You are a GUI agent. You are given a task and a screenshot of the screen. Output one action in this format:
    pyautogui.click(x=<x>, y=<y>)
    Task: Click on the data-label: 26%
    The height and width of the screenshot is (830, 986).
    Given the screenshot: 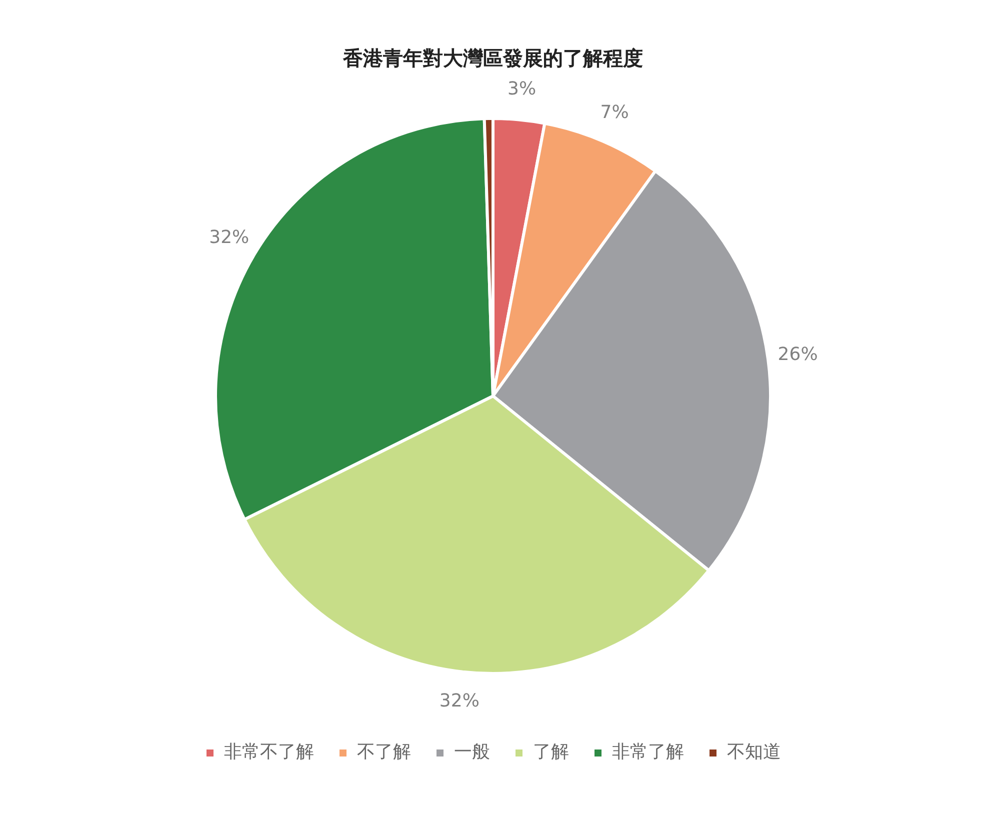 What is the action you would take?
    pyautogui.click(x=798, y=354)
    